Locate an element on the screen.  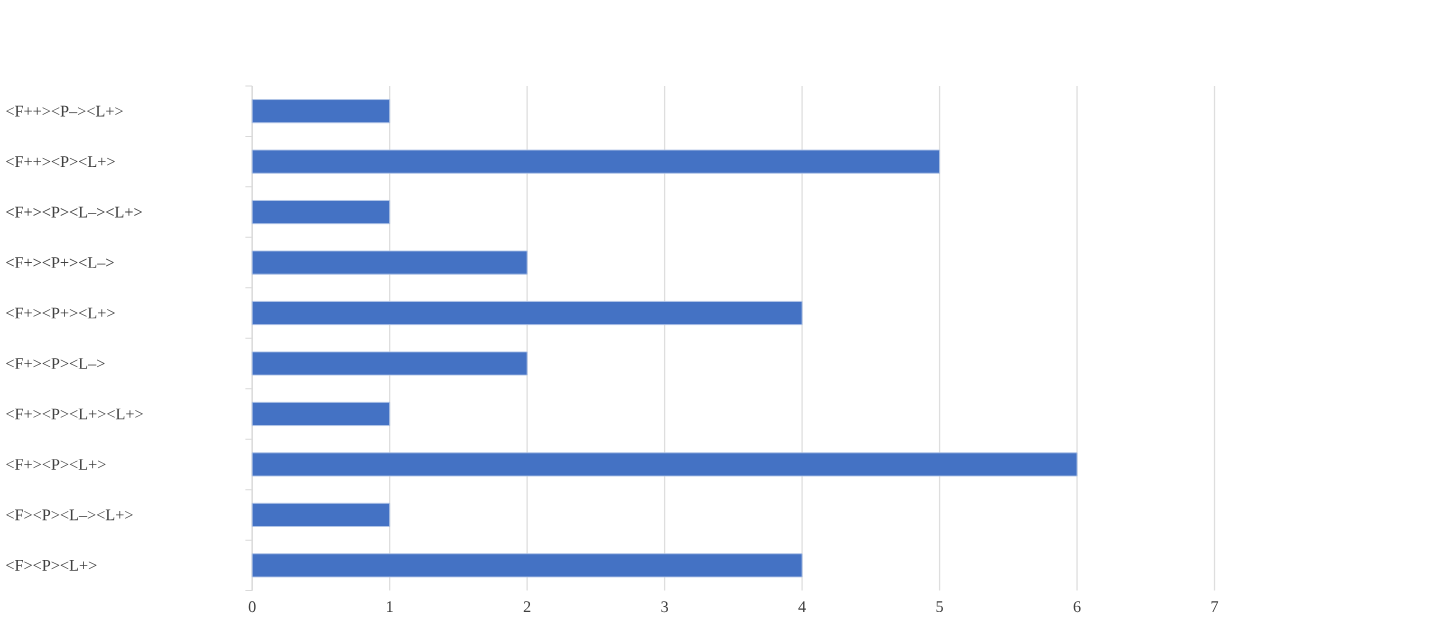
x-tick-label: 5 is located at coordinates (939, 607).